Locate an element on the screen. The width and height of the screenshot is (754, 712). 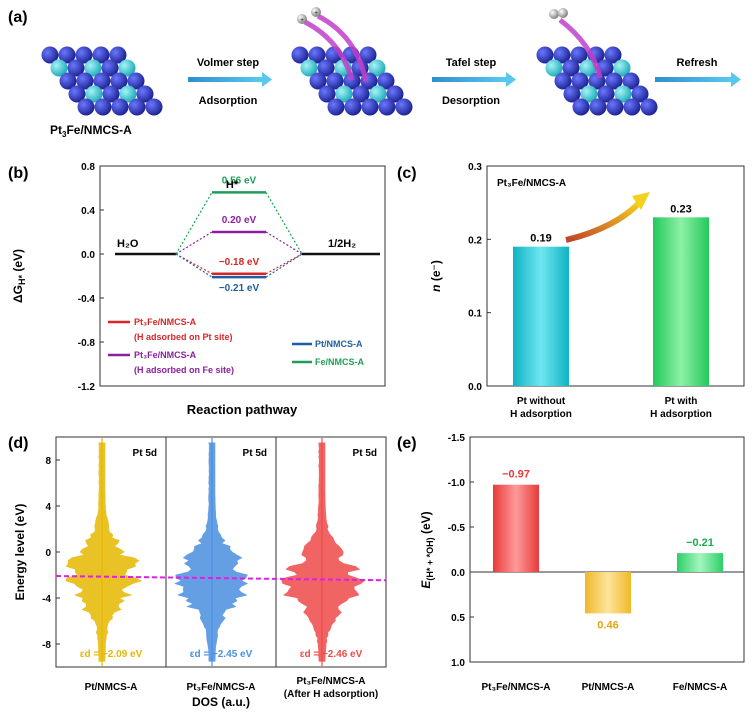
x-tick-e-1: Pt₃Fe/NMCS-A is located at coordinates (515, 687).